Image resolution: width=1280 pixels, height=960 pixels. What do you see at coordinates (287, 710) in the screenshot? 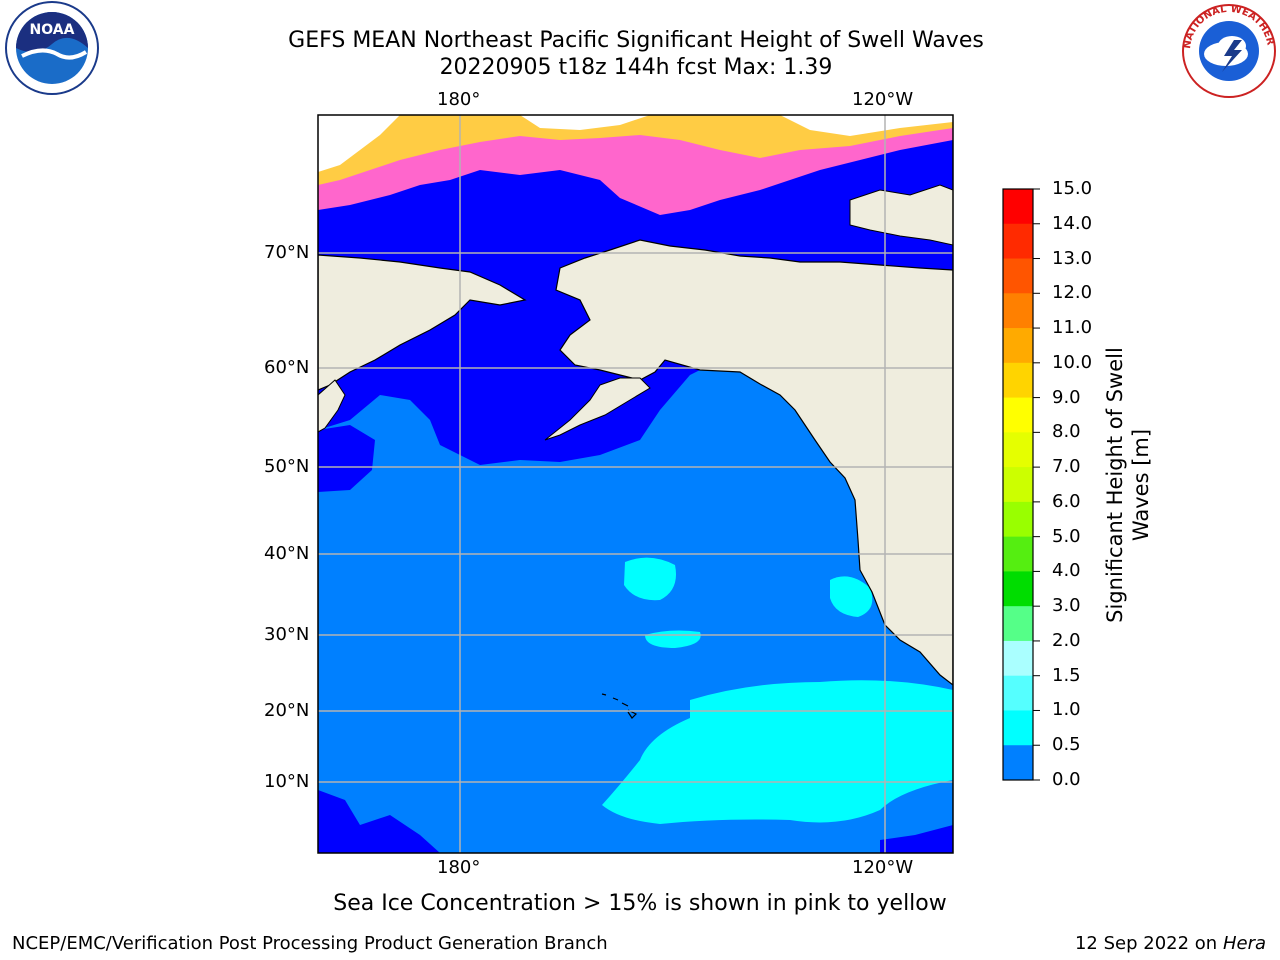
I see `lat-label-20n: 20°N` at bounding box center [287, 710].